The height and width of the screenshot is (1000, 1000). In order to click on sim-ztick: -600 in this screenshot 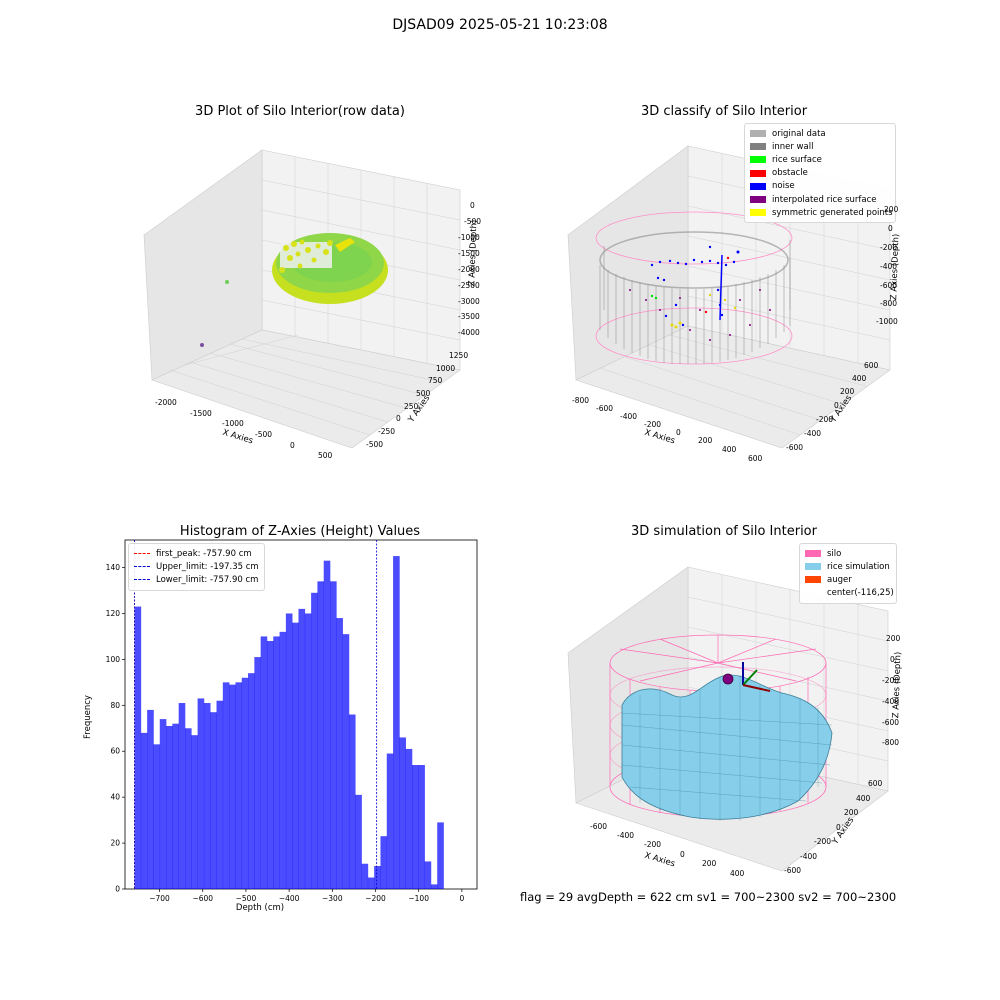, I will do `click(891, 722)`.